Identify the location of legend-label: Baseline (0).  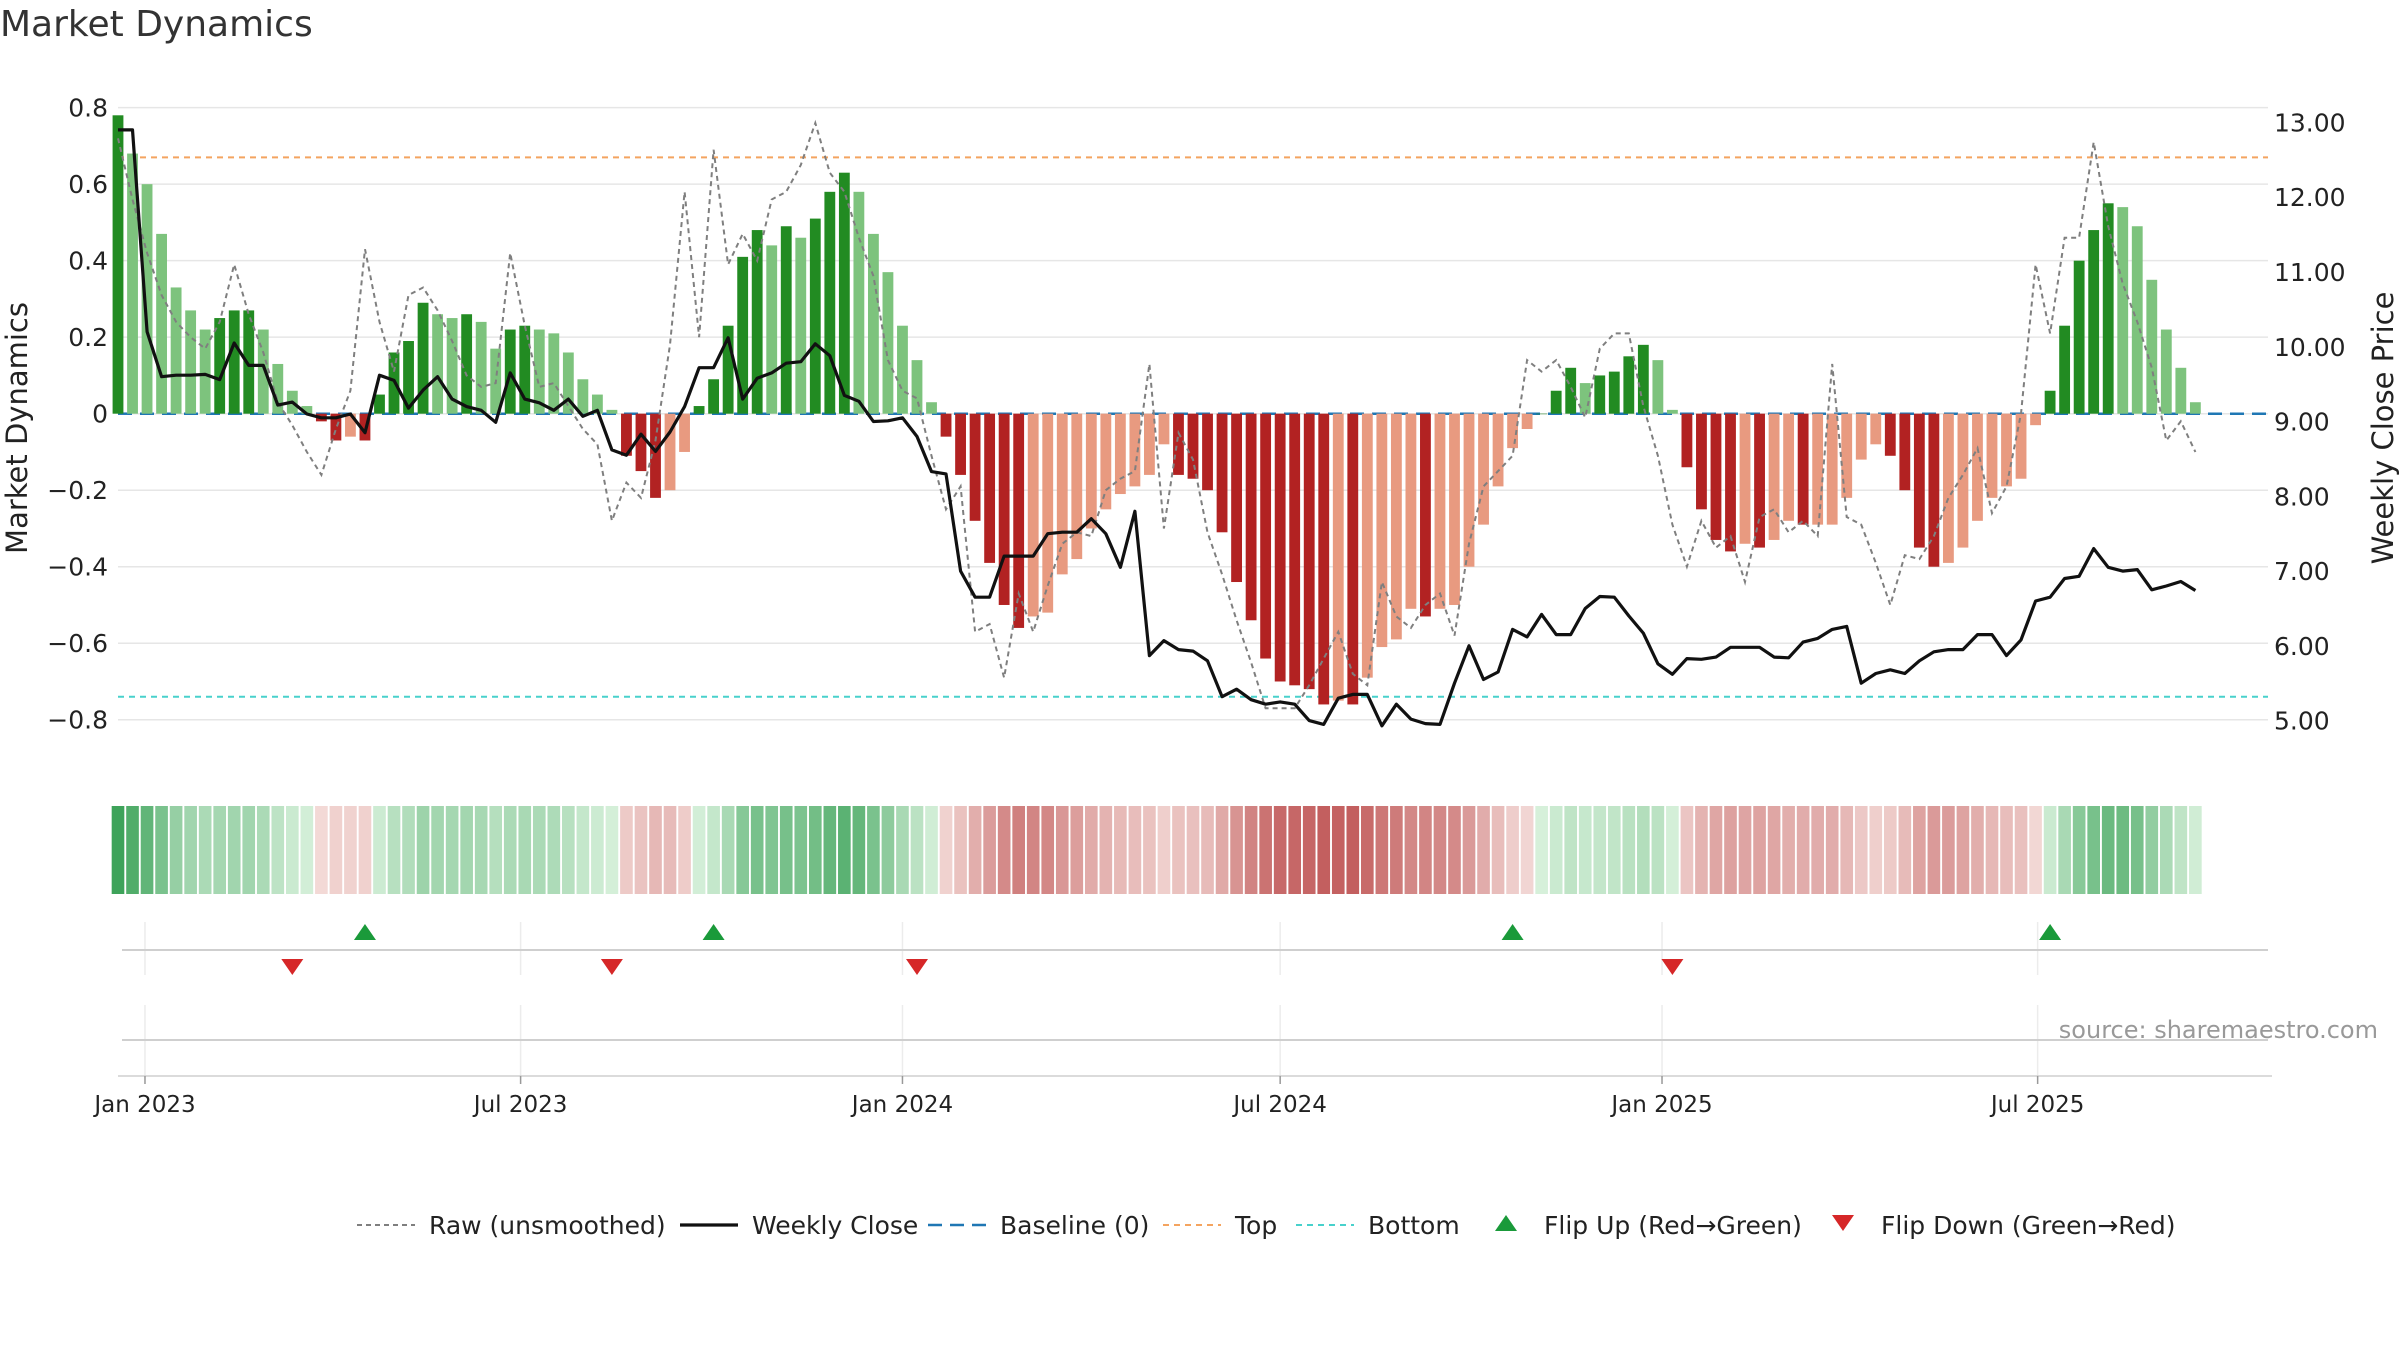
(1074, 1225).